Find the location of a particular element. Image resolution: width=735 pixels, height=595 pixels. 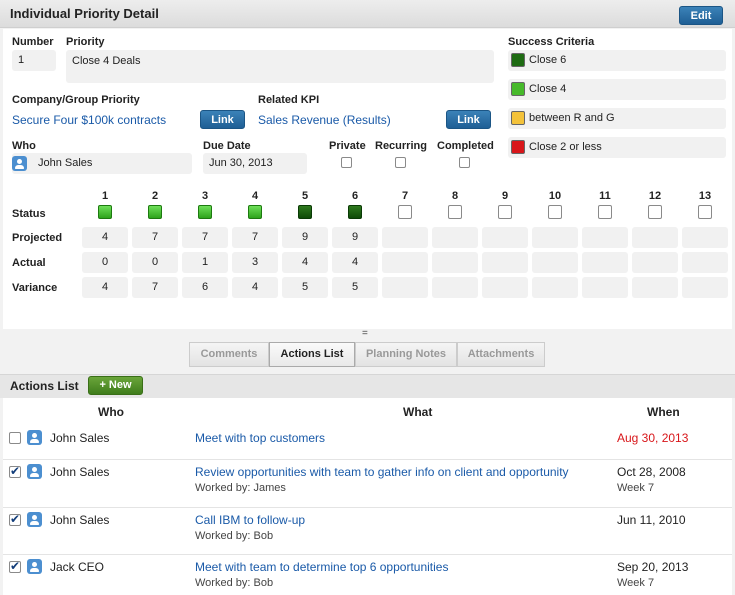

tab-actions-list: Actions List is located at coordinates (312, 354).